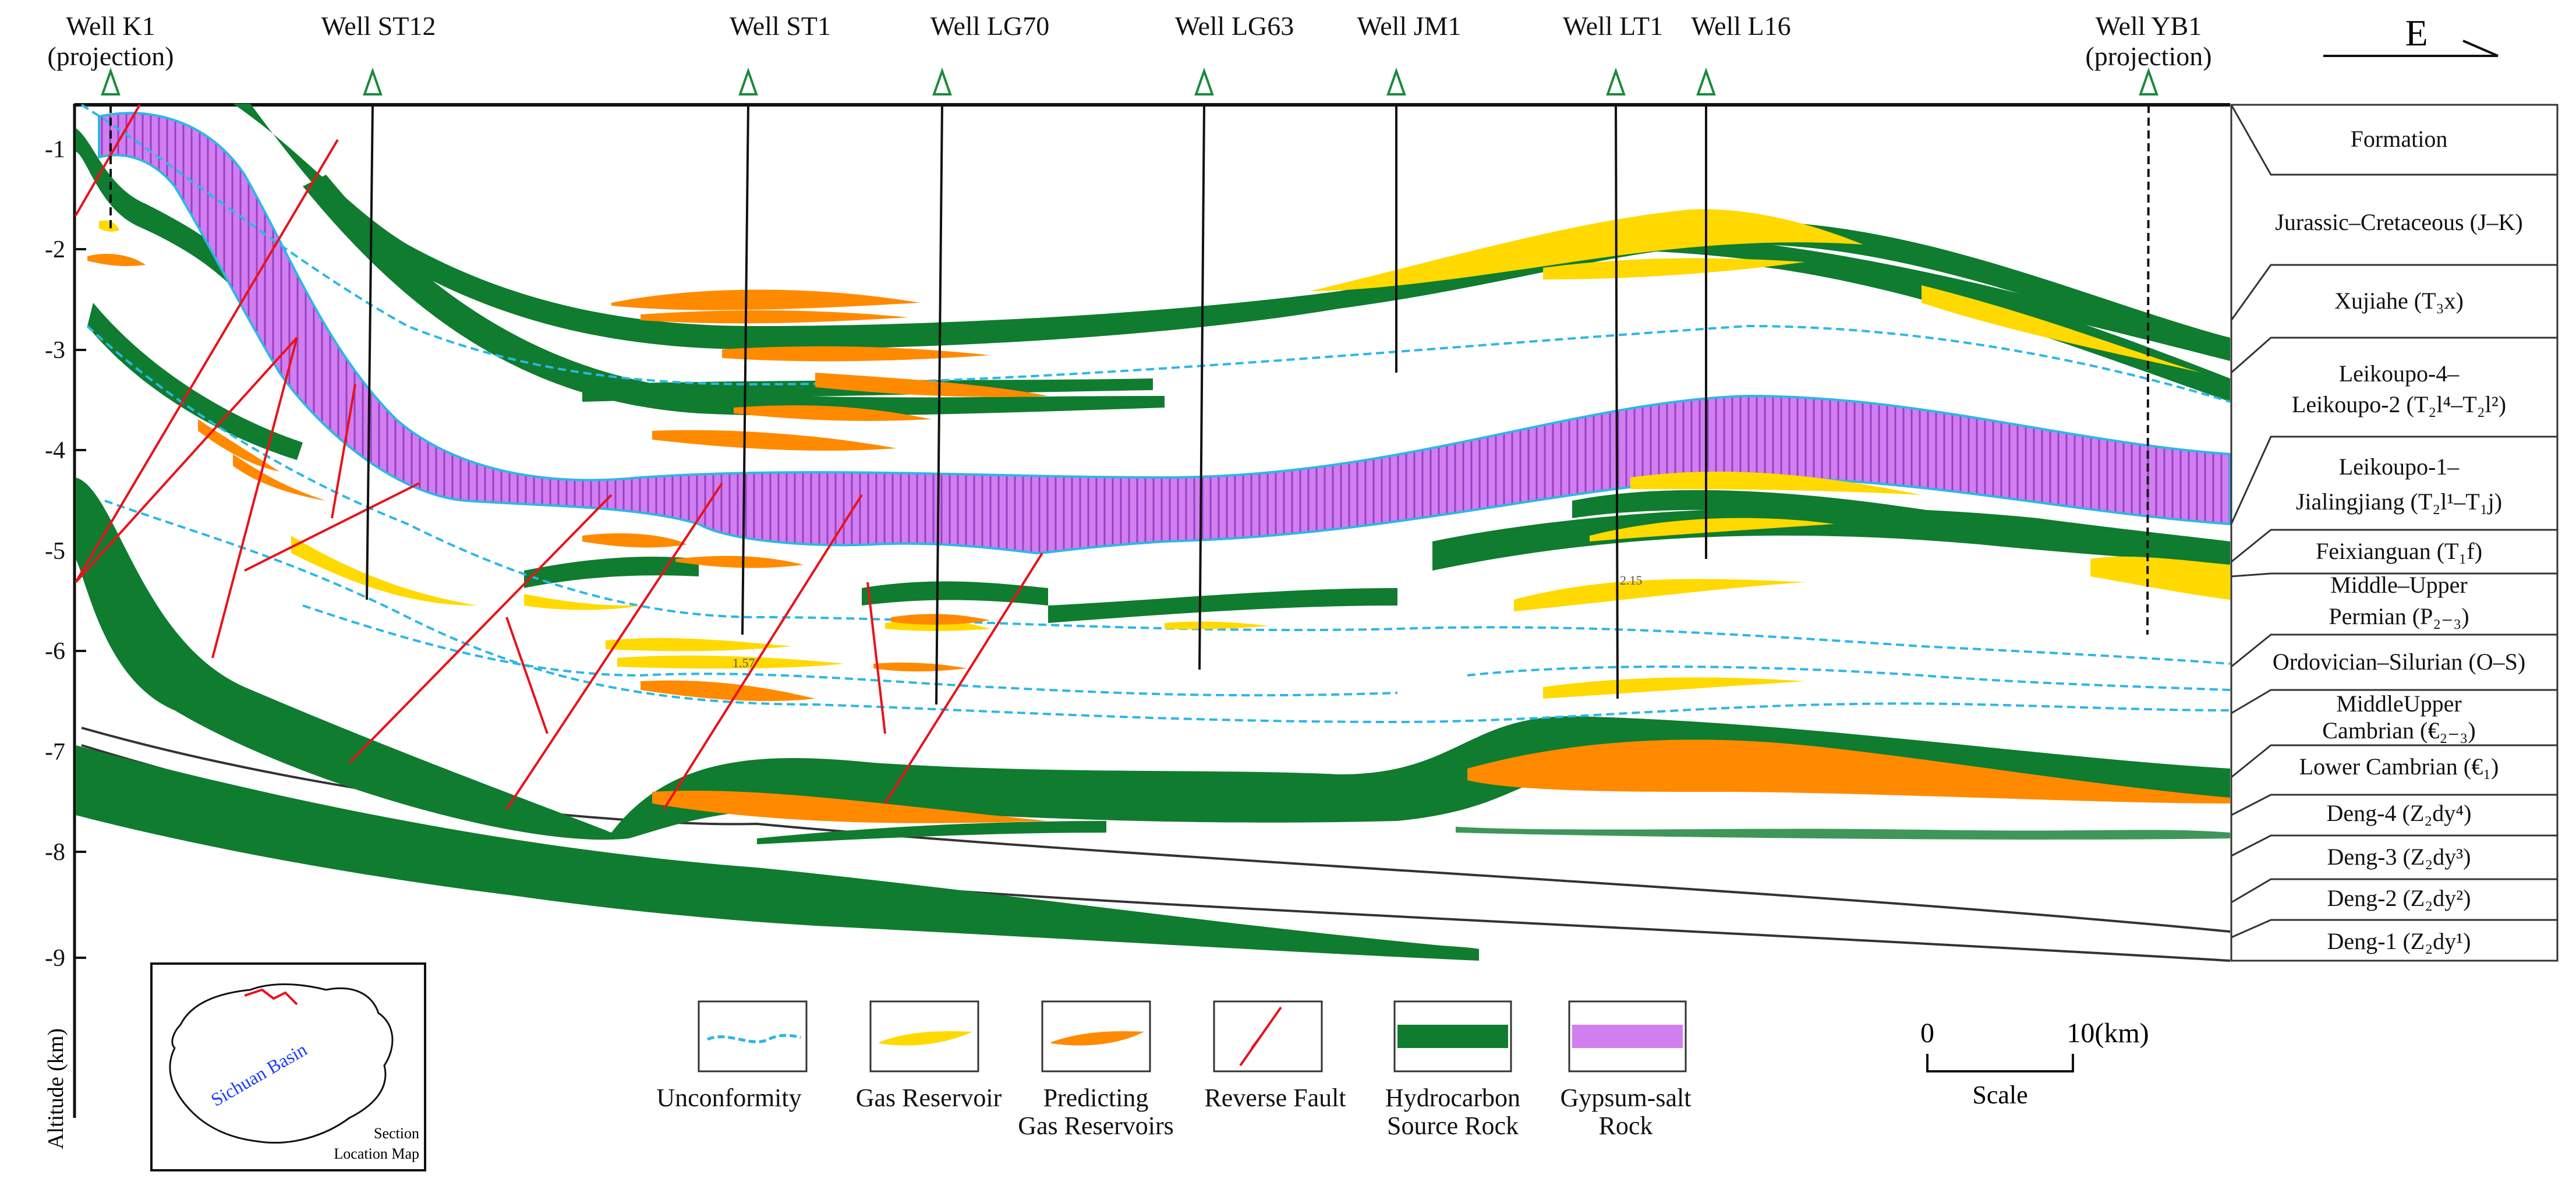  What do you see at coordinates (929, 1098) in the screenshot?
I see `legend-label: Gas Reservoir` at bounding box center [929, 1098].